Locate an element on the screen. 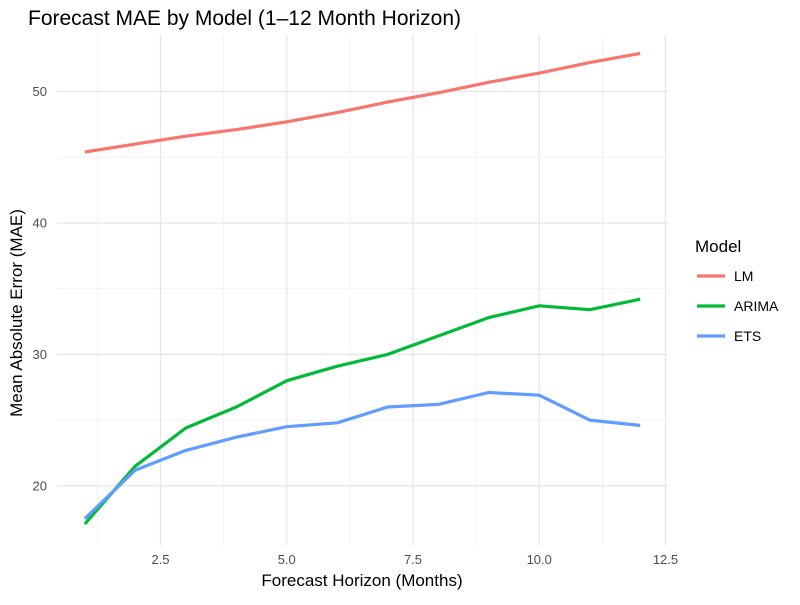 The height and width of the screenshot is (605, 800). x-axis-title: Forecast Horizon (Months) is located at coordinates (361, 580).